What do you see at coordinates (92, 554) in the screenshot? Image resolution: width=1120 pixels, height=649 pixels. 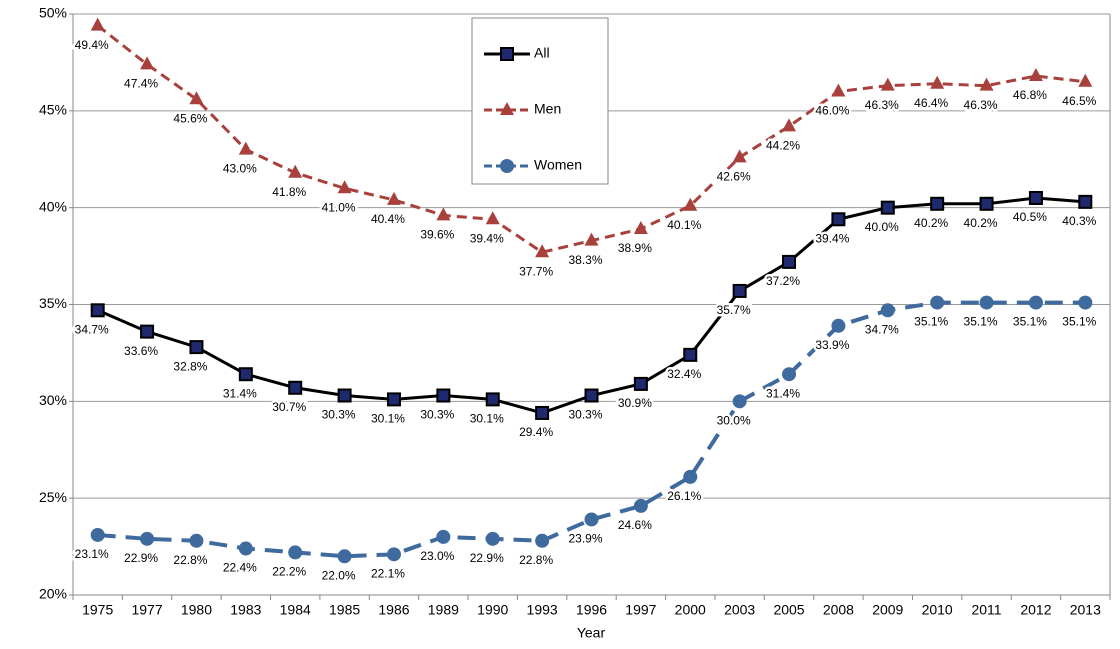 I see `data-label: 23.1%` at bounding box center [92, 554].